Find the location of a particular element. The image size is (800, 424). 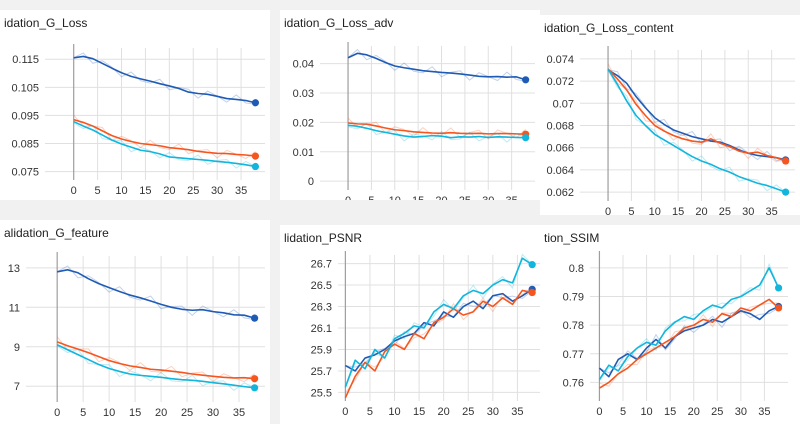

y-tick-label: 0.095 is located at coordinates (25, 116).